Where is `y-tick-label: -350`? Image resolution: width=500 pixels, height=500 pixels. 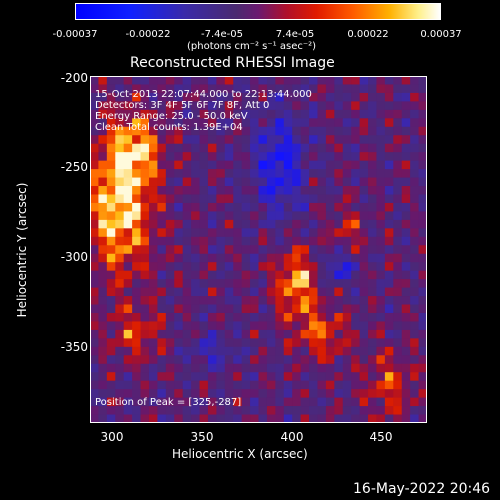 y-tick-label: -350 is located at coordinates (74, 347).